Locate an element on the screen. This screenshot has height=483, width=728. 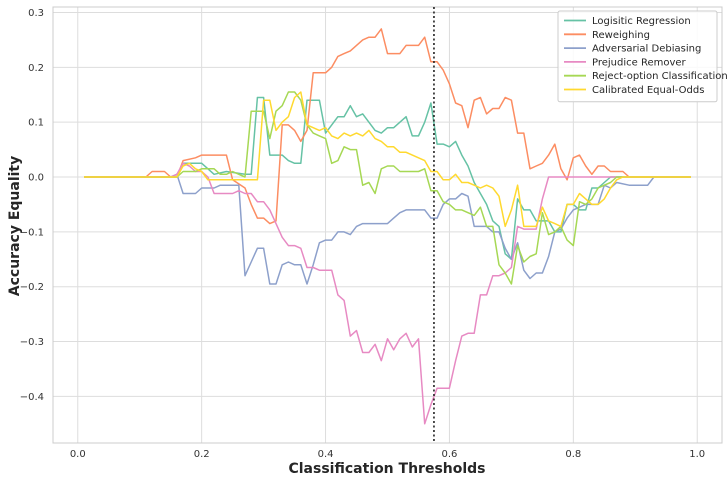
legend-label: Logisitic Regression is located at coordinates (641, 21).